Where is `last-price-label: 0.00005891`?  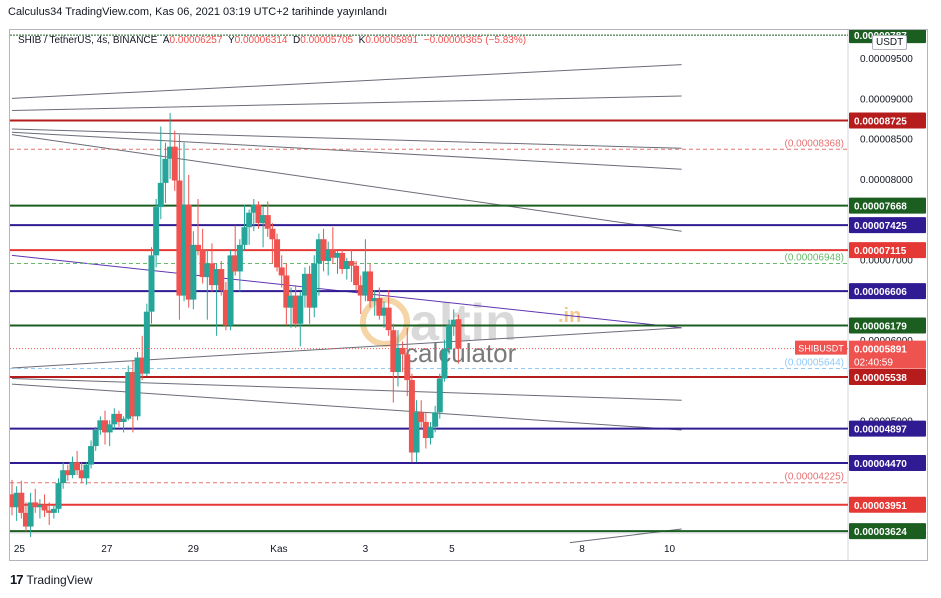
last-price-label: 0.00005891 is located at coordinates (880, 350).